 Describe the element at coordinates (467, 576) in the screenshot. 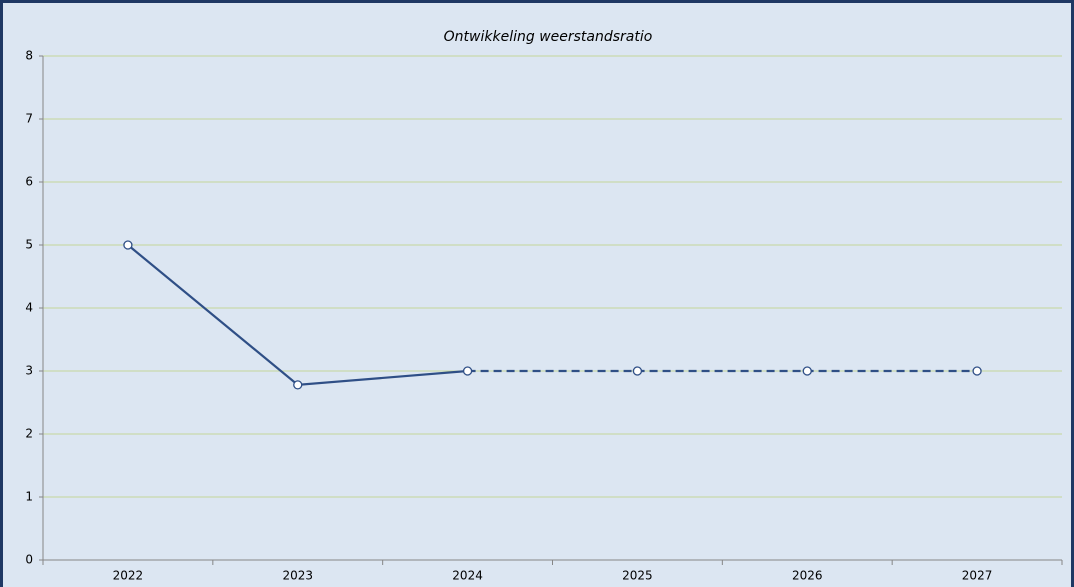

I see `x-tick-label: 2024` at that location.